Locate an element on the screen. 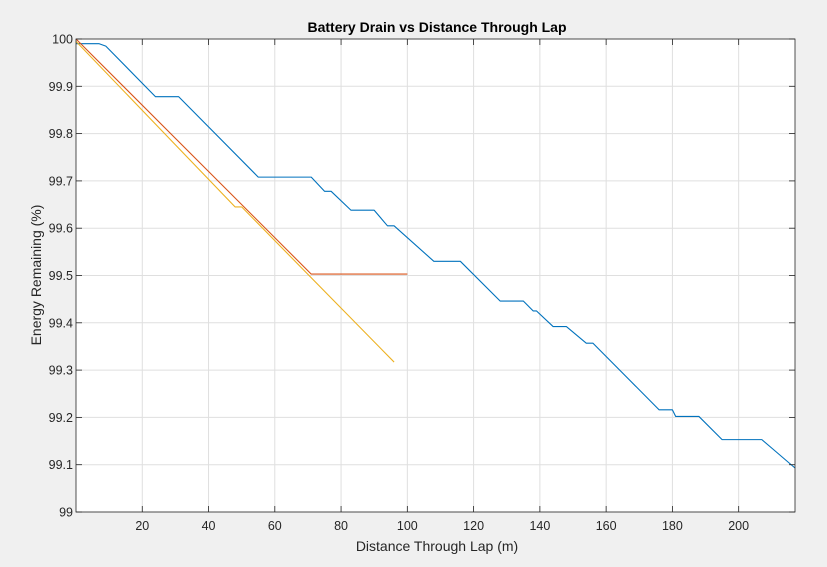 The width and height of the screenshot is (827, 567). x-tick-label: 180 is located at coordinates (672, 526).